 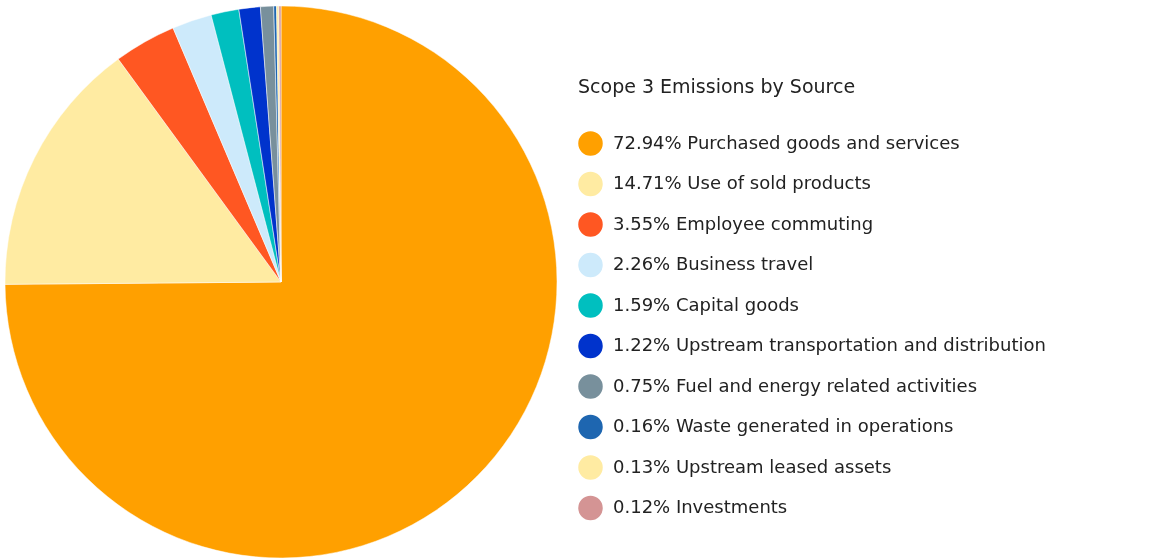 I want to click on legend-label: 0.16% Waste generated in operations, so click(x=783, y=425).